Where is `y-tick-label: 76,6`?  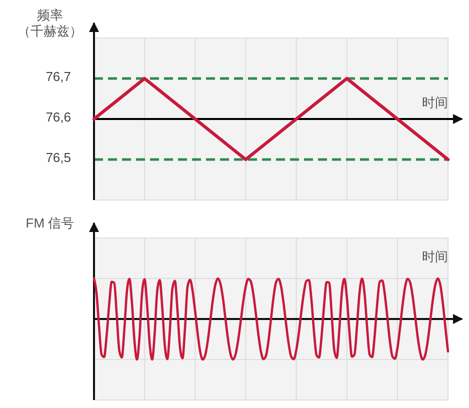 y-tick-label: 76,6 is located at coordinates (58, 117).